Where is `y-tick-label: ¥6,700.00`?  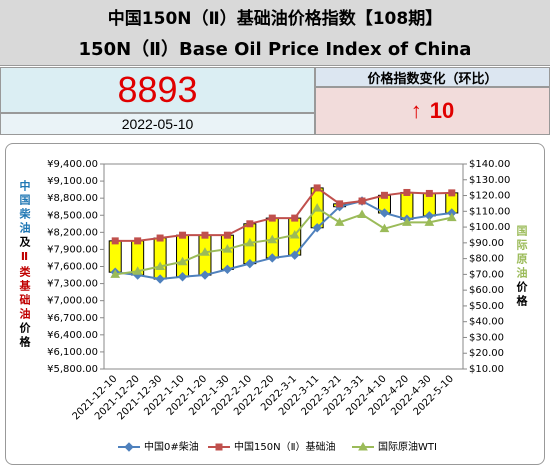
y-tick-label: ¥6,700.00 is located at coordinates (72, 318).